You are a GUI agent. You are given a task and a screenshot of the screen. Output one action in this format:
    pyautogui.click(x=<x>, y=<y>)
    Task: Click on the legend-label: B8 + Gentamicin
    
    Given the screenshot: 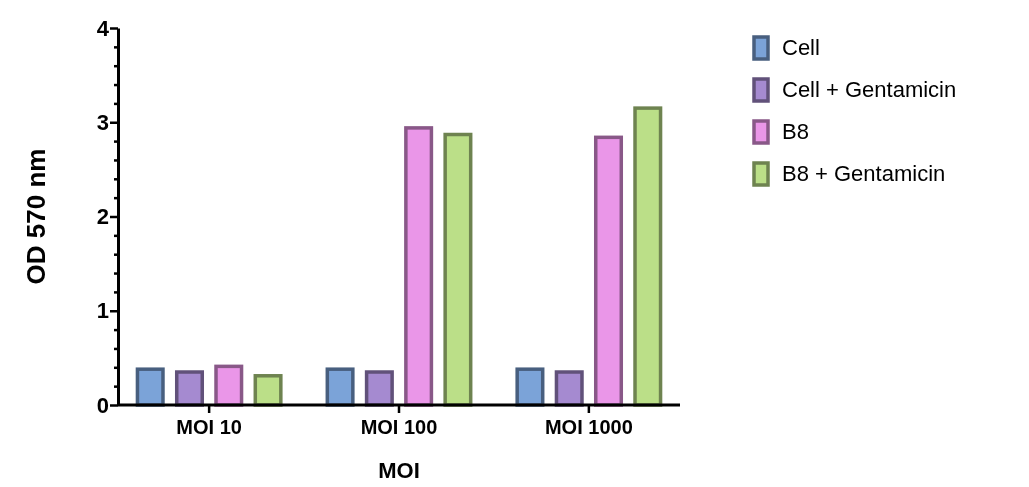 What is the action you would take?
    pyautogui.click(x=864, y=173)
    